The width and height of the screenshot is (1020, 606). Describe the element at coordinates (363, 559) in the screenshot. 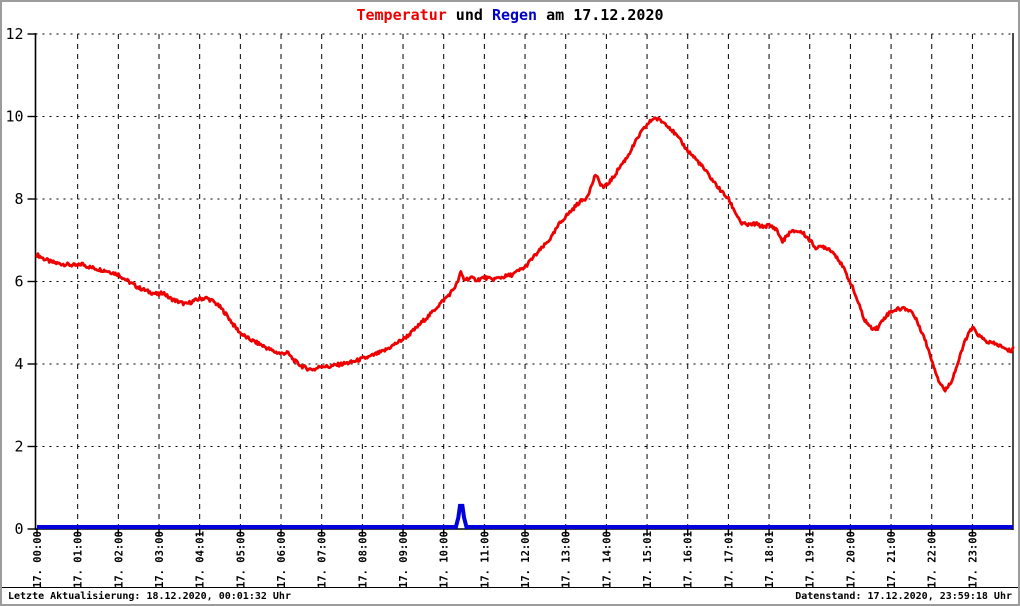

I see `x-tick-label: 17. 08:00` at that location.